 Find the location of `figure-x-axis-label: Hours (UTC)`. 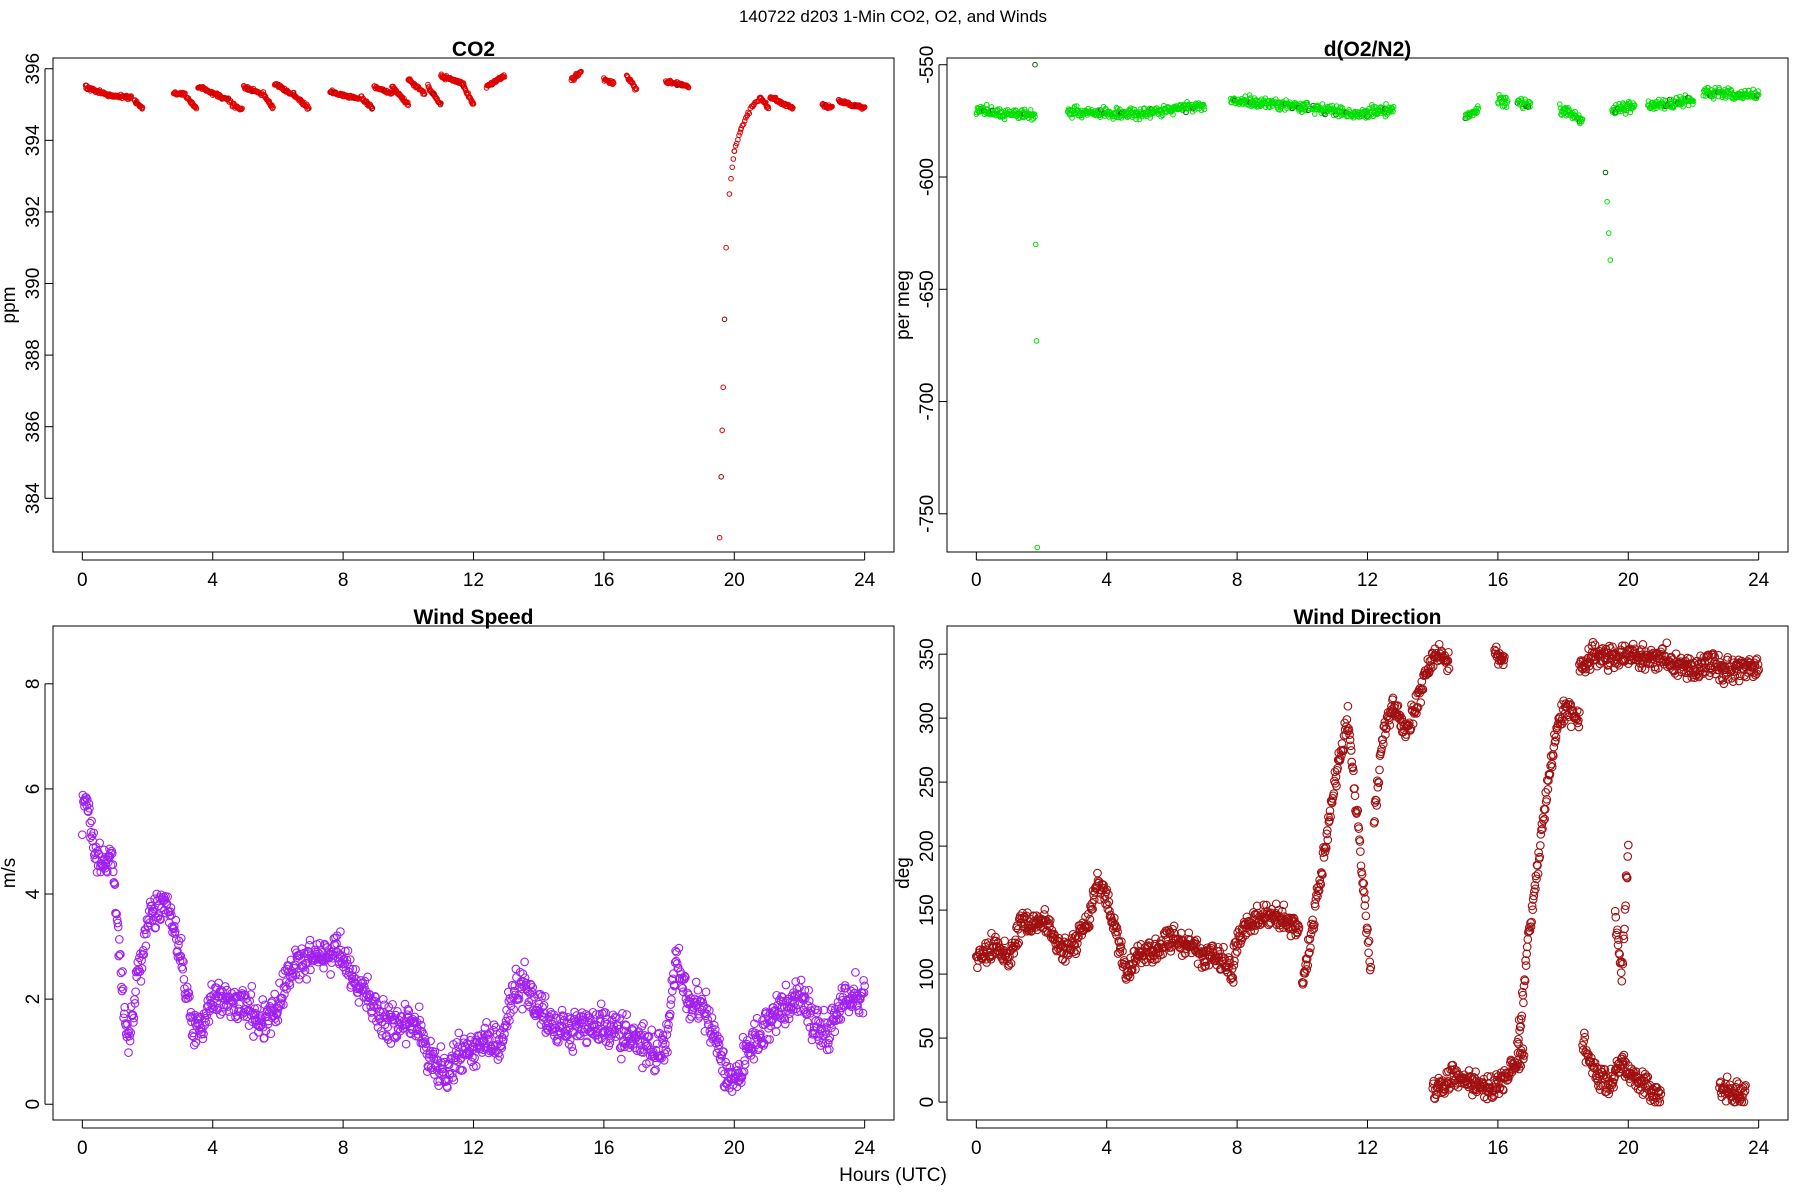

figure-x-axis-label: Hours (UTC) is located at coordinates (893, 1175).